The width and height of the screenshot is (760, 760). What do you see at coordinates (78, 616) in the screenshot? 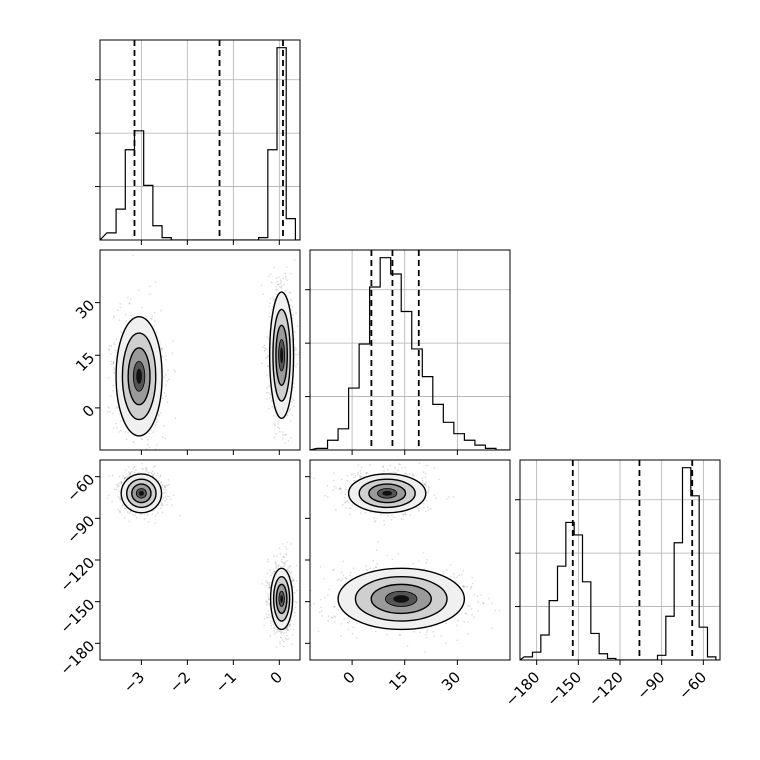
I see `p1-vs-p3-ytick-label: −150` at bounding box center [78, 616].